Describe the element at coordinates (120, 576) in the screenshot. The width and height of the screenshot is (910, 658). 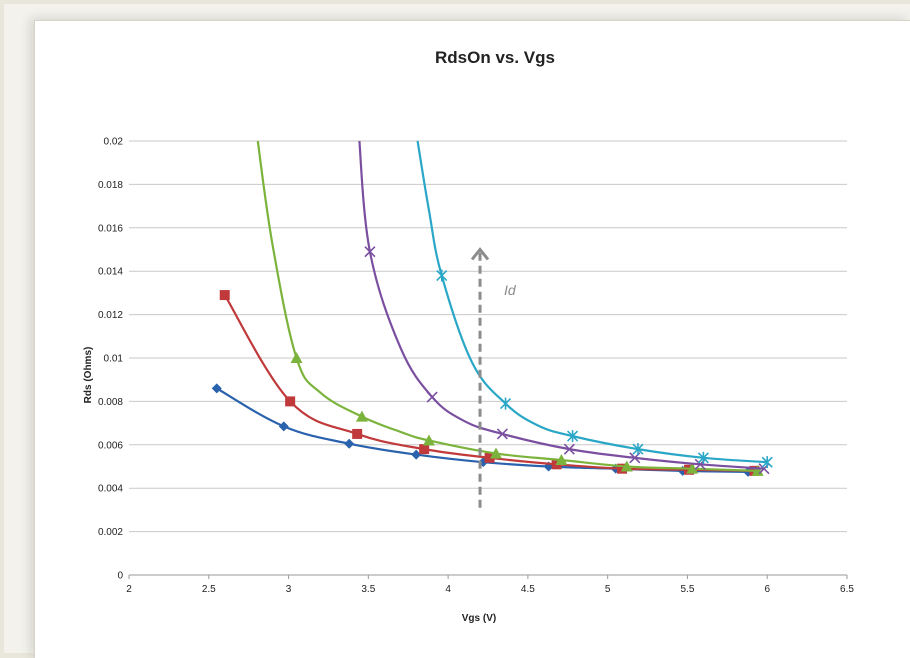
I see `y-tick-label: 0` at that location.